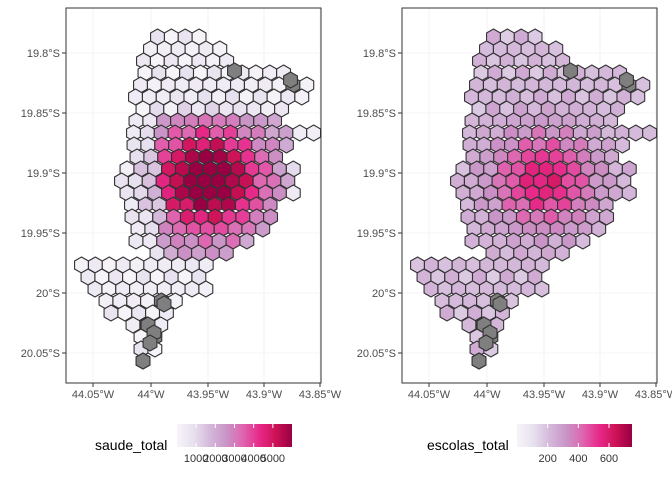  I want to click on legend-tick-label: 2000, so click(215, 459).